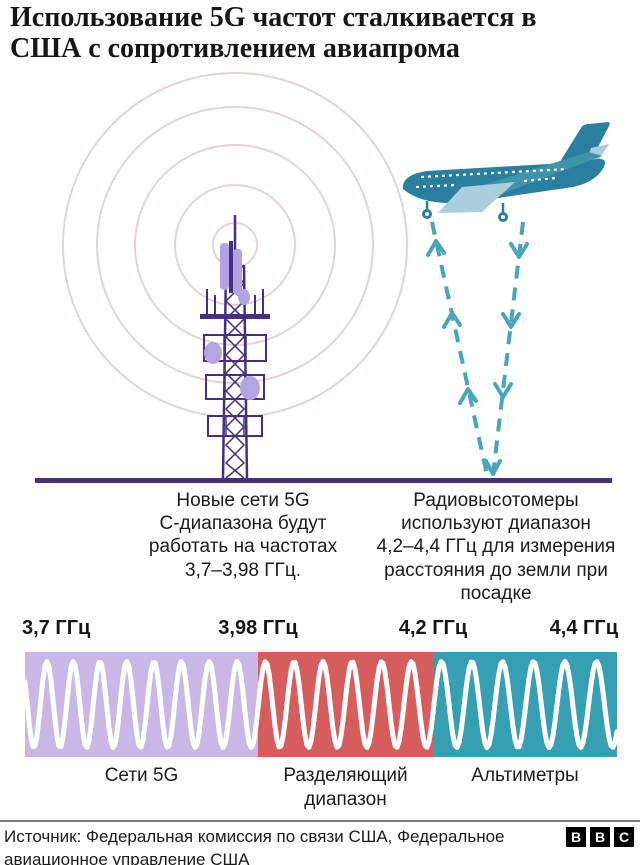 The image size is (640, 865). I want to click on altimeter-beams-icon, so click(477, 348).